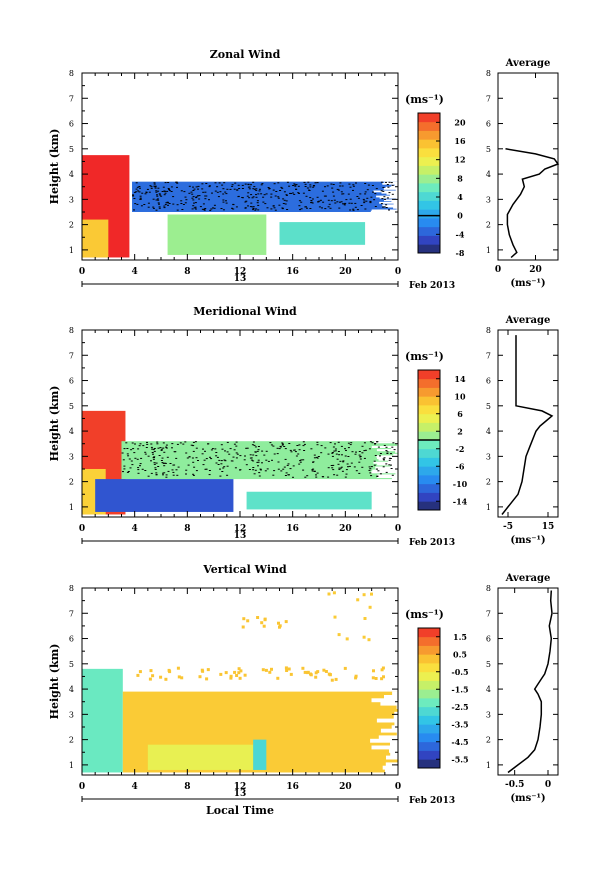  Describe the element at coordinates (488, 588) in the screenshot. I see `average-y-tick-label: 8` at that location.